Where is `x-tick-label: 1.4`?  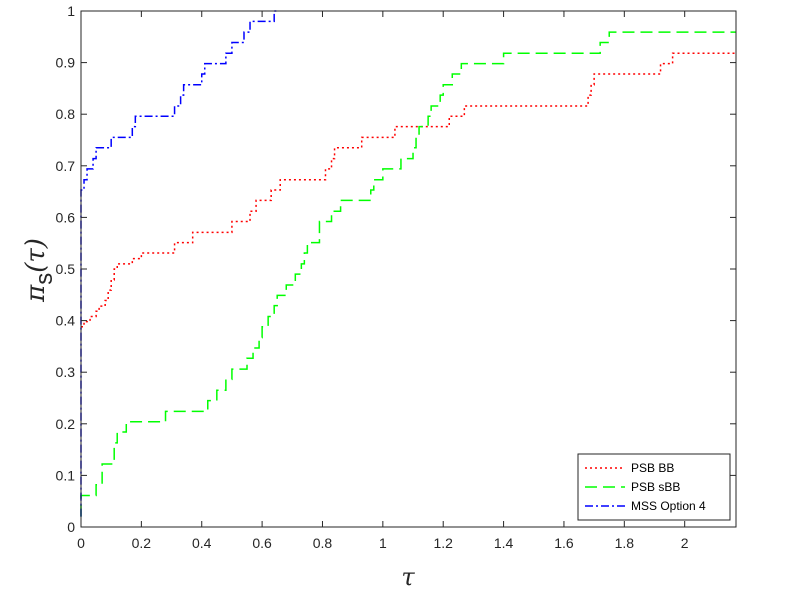
x-tick-label: 1.4 is located at coordinates (504, 543).